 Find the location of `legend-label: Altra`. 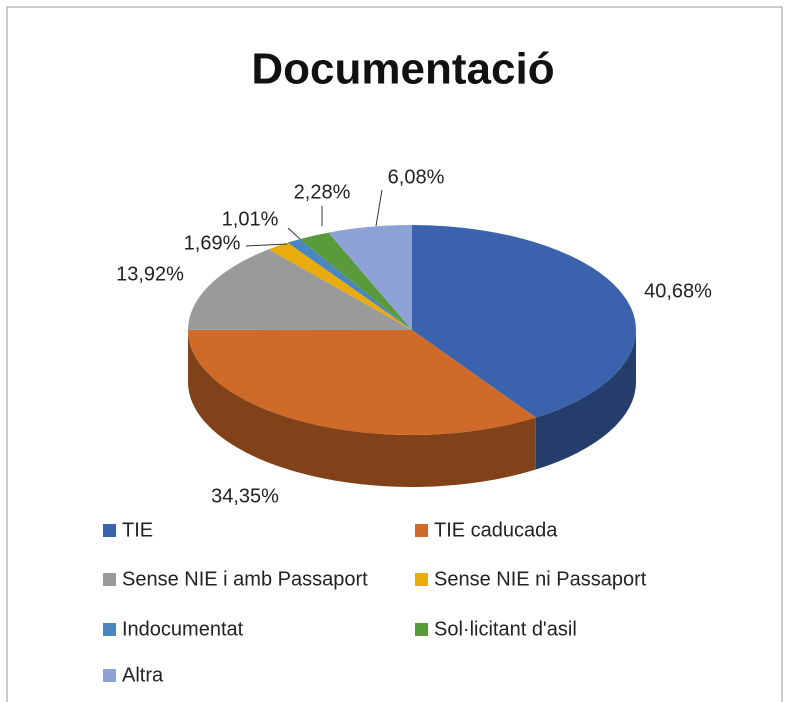

legend-label: Altra is located at coordinates (143, 675).